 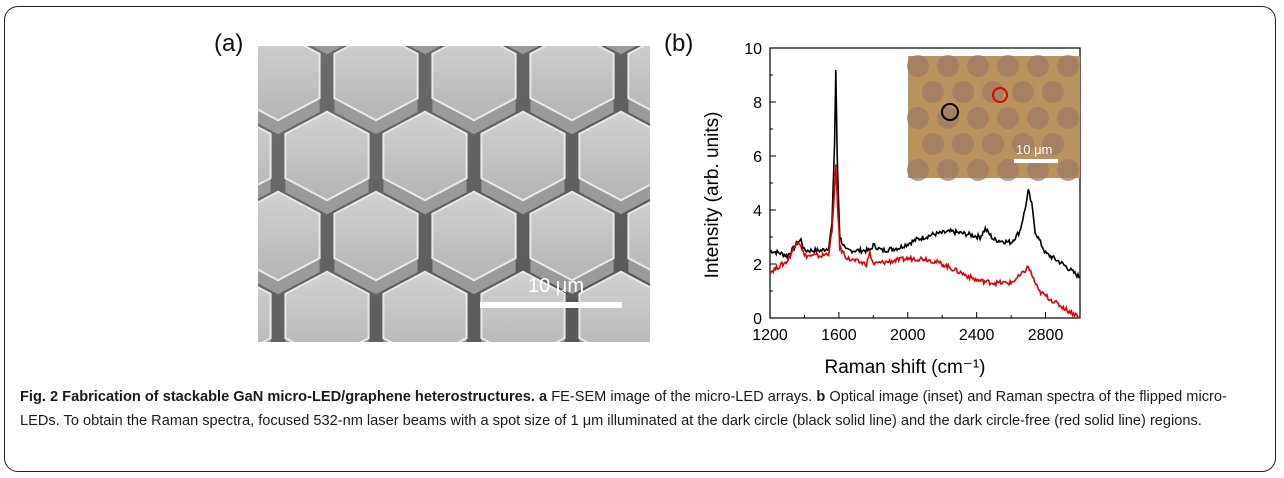 I want to click on caption-panel-a-text: FE-SEM image of the micro-LED arrays., so click(x=682, y=397).